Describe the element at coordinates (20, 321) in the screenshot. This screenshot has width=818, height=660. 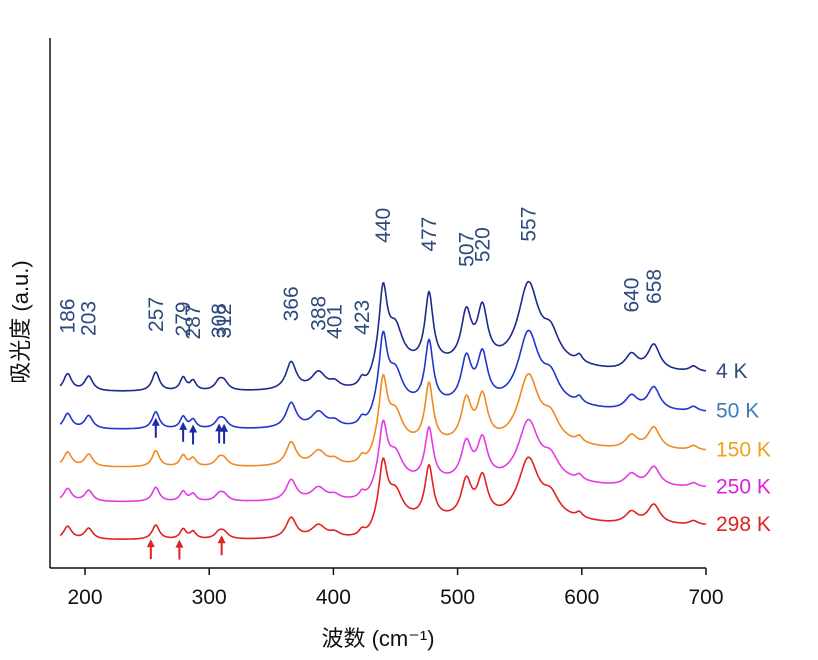
I see `y-axis-title: 吸光度 (a.u.)` at that location.